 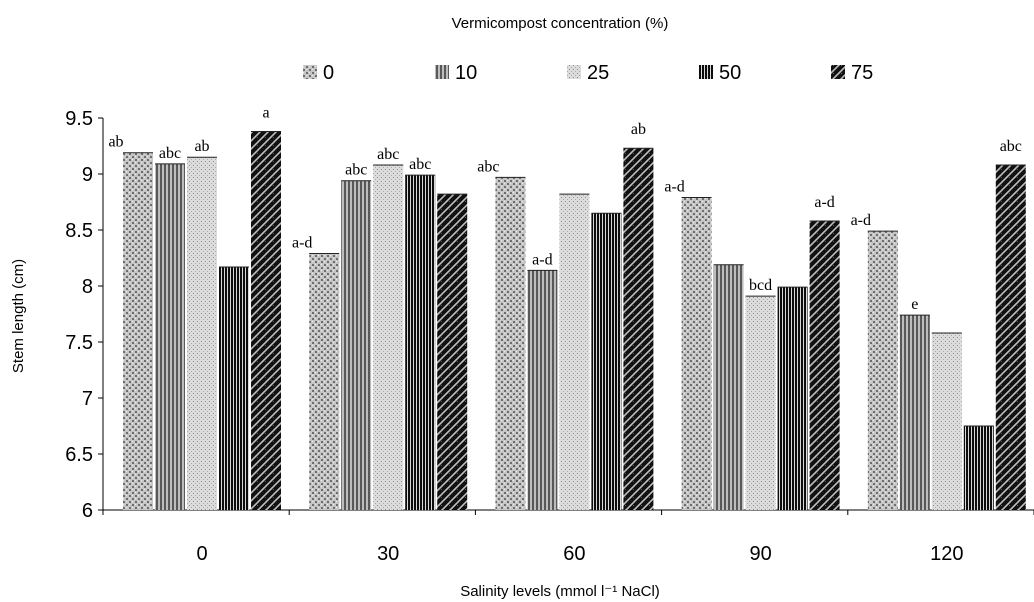 I want to click on y-tick-label: 7, so click(x=87, y=399).